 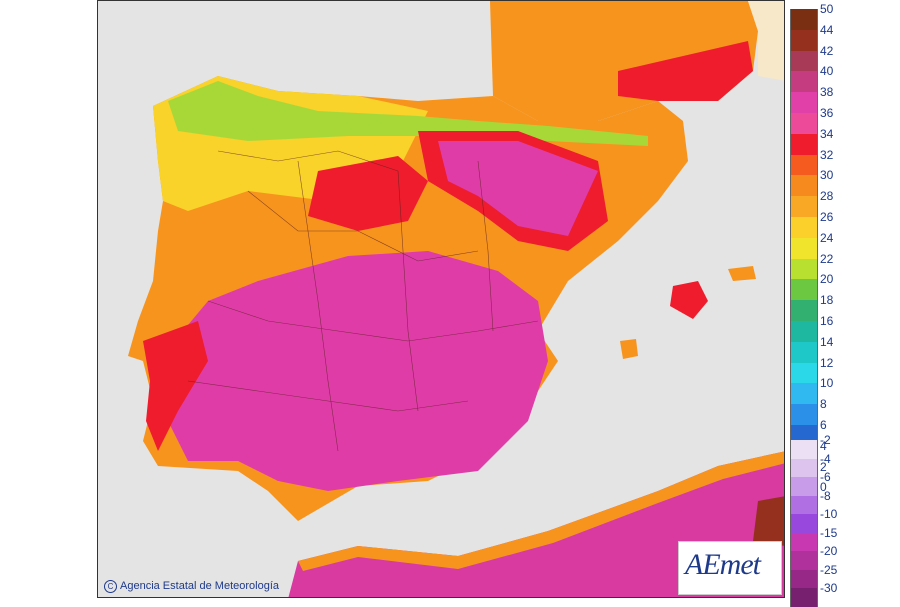 I want to click on ibiza-island, so click(x=629, y=349).